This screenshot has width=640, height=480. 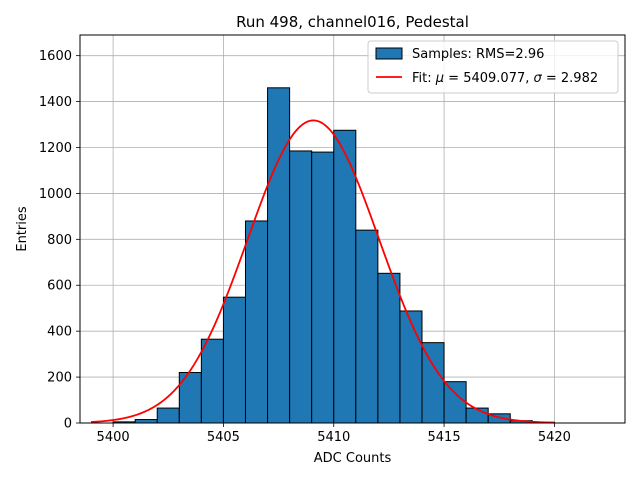 What do you see at coordinates (488, 78) in the screenshot?
I see `legend-fit-mu-value: = 5409.077,` at bounding box center [488, 78].